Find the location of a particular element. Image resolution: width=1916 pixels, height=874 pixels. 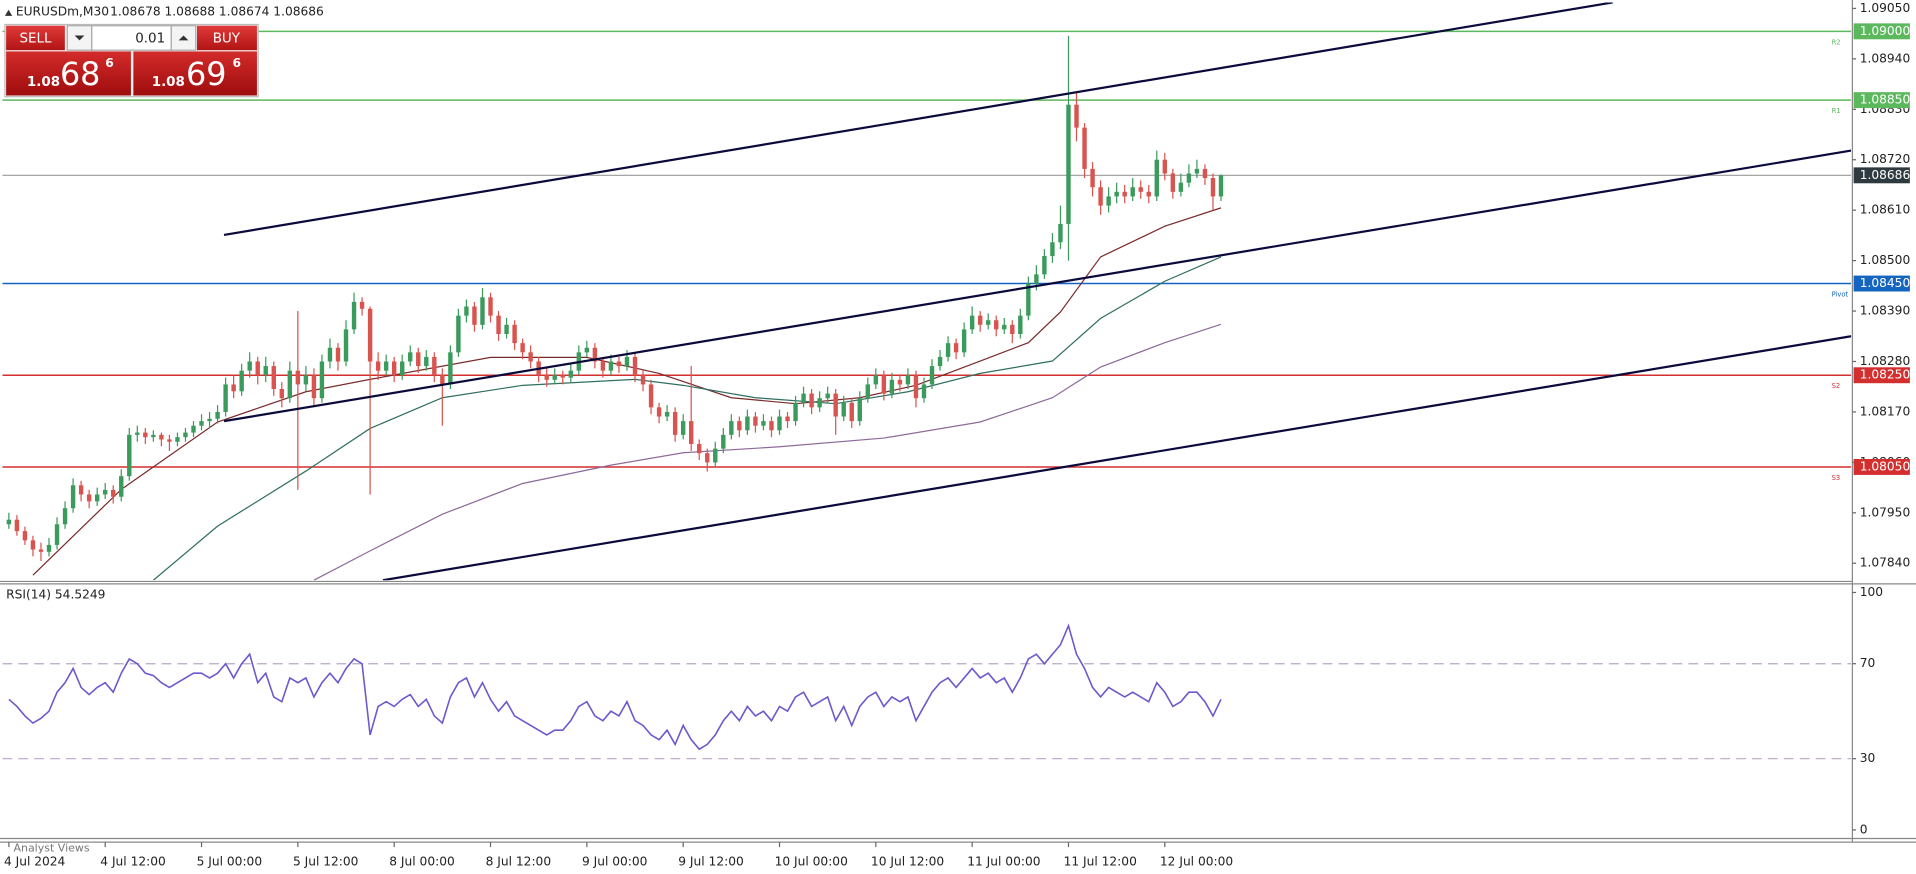

x-tick-label: 5 Jul 12:00 is located at coordinates (325, 861).